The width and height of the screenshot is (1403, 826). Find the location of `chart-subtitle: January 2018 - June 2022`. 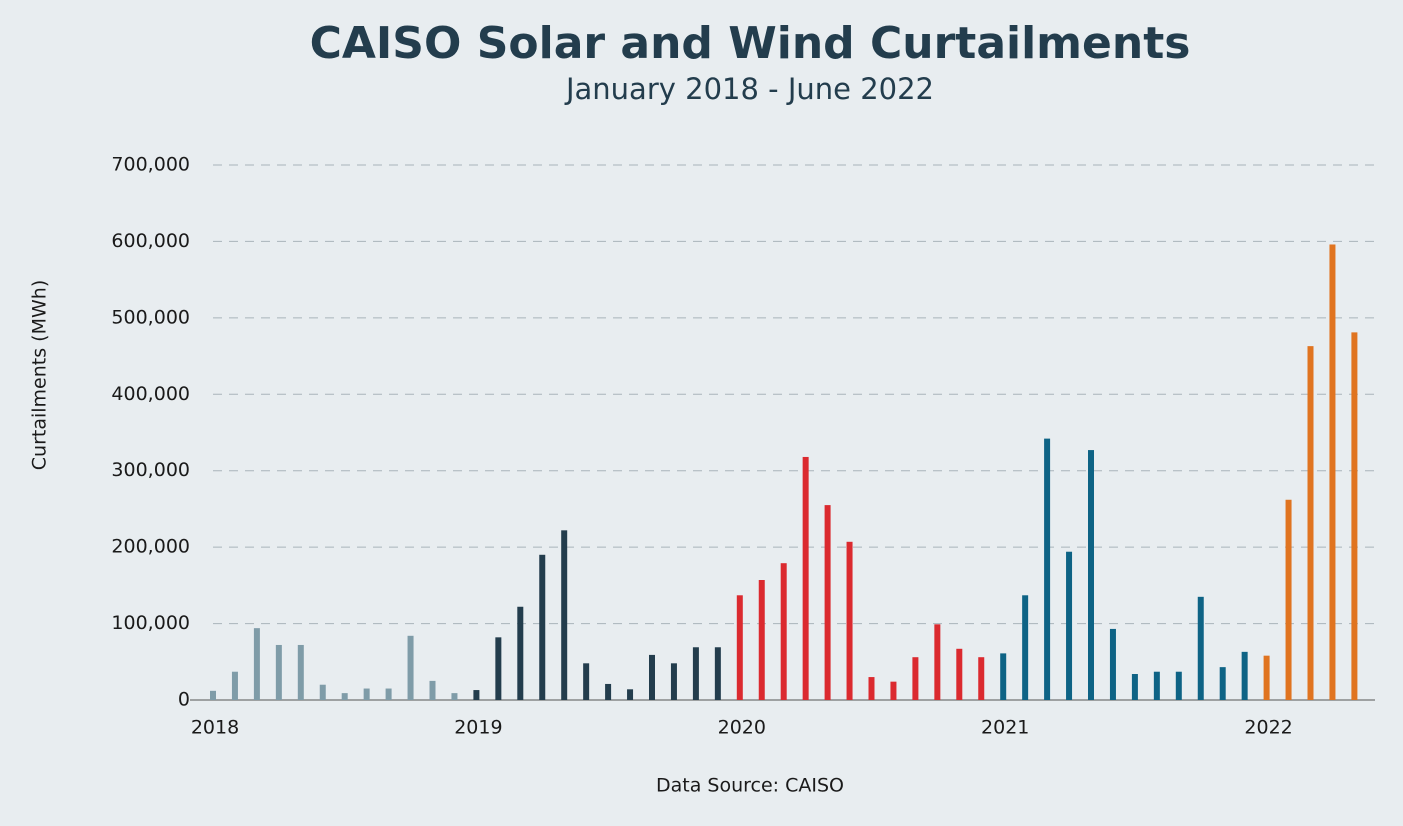

chart-subtitle: January 2018 - June 2022 is located at coordinates (749, 89).